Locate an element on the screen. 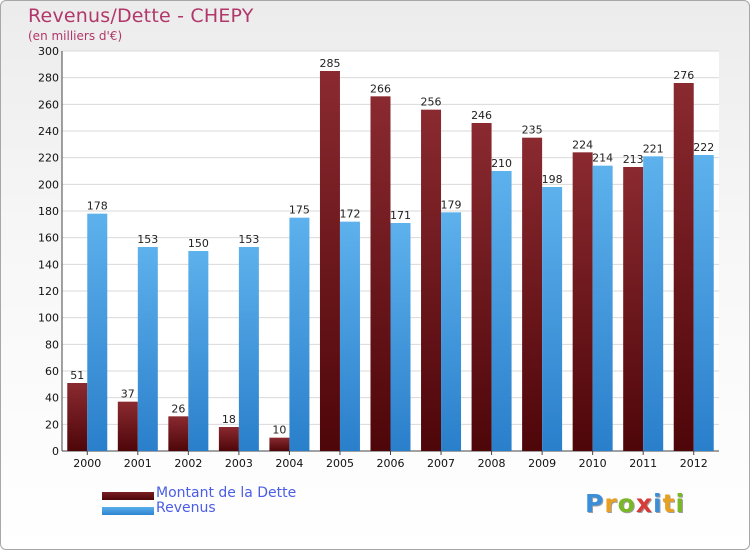  y-tick-label-80: 80 is located at coordinates (52, 344).